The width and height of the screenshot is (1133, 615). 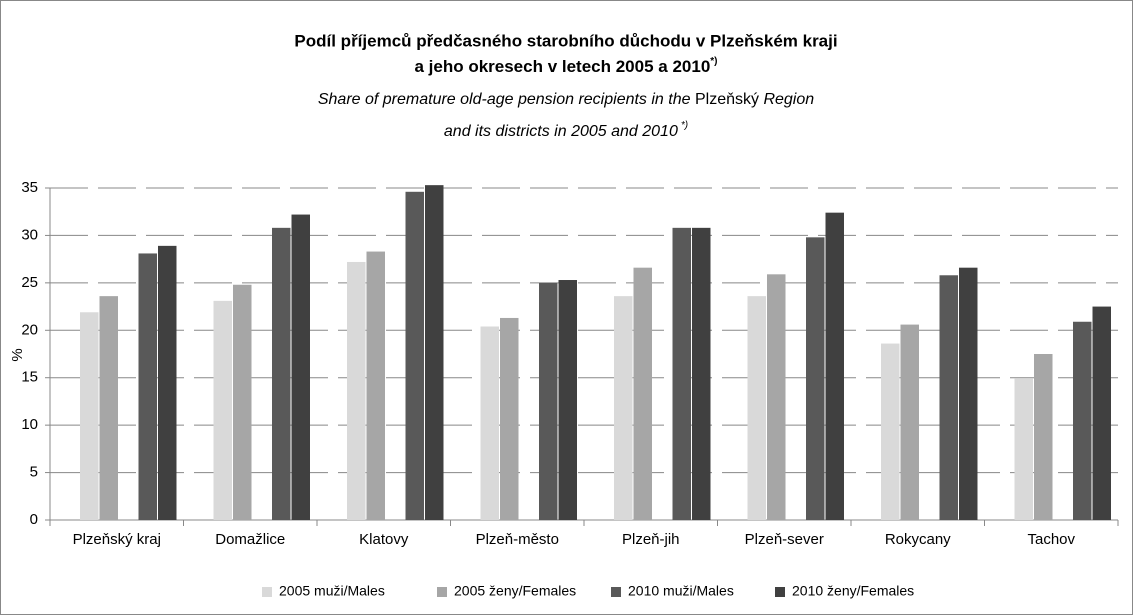 What do you see at coordinates (684, 125) in the screenshot?
I see `subtitle-note: *)` at bounding box center [684, 125].